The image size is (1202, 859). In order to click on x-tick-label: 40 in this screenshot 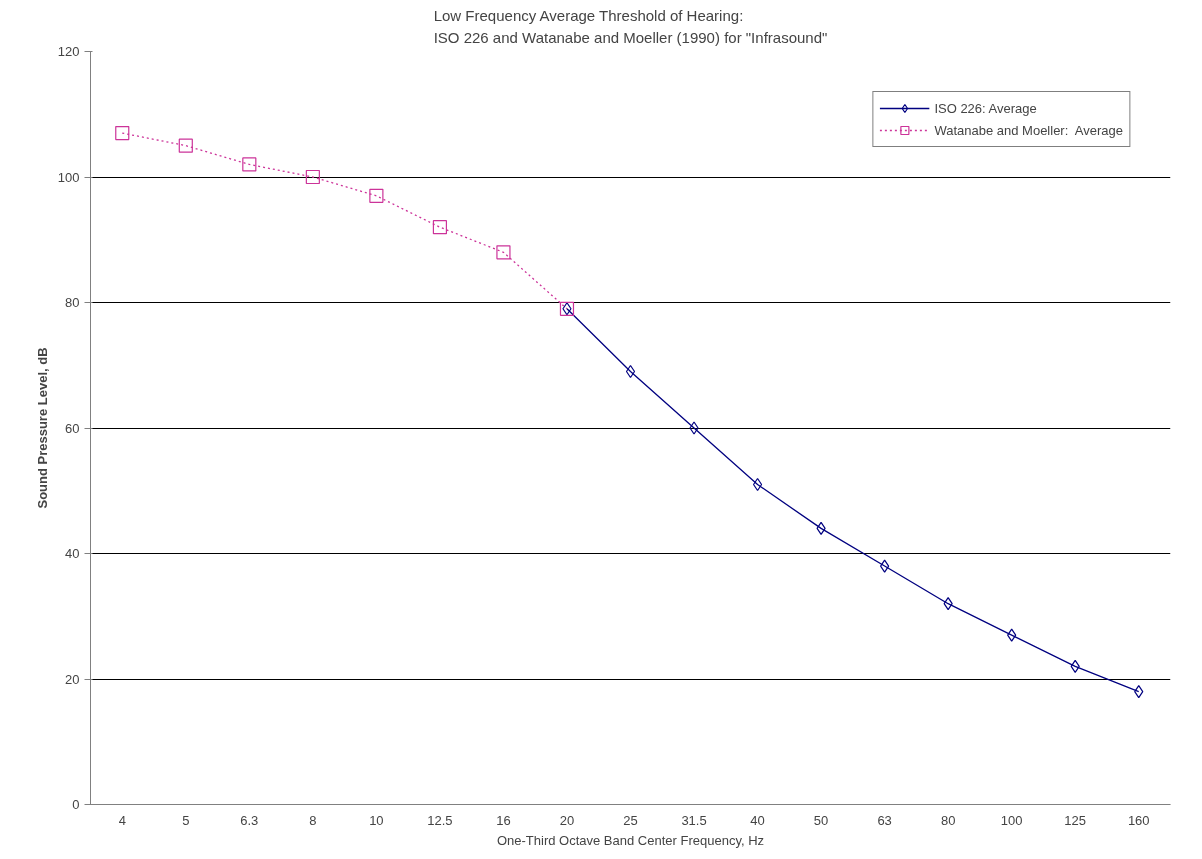, I will do `click(757, 820)`.